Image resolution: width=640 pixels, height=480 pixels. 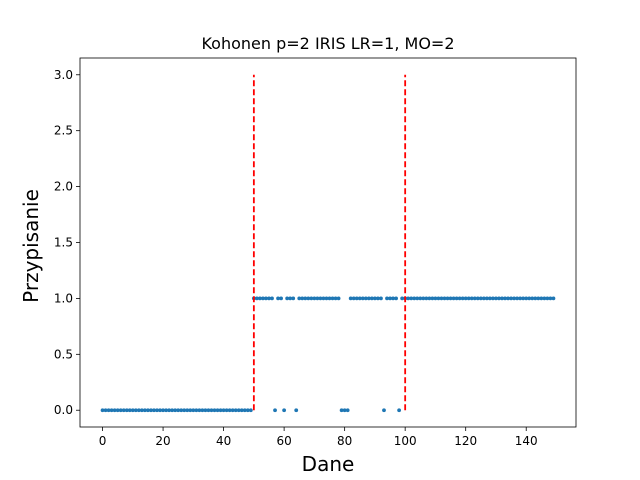 What do you see at coordinates (327, 43) in the screenshot?
I see `chart-title: Kohonen p=2 IRIS LR=1, MO=2` at bounding box center [327, 43].